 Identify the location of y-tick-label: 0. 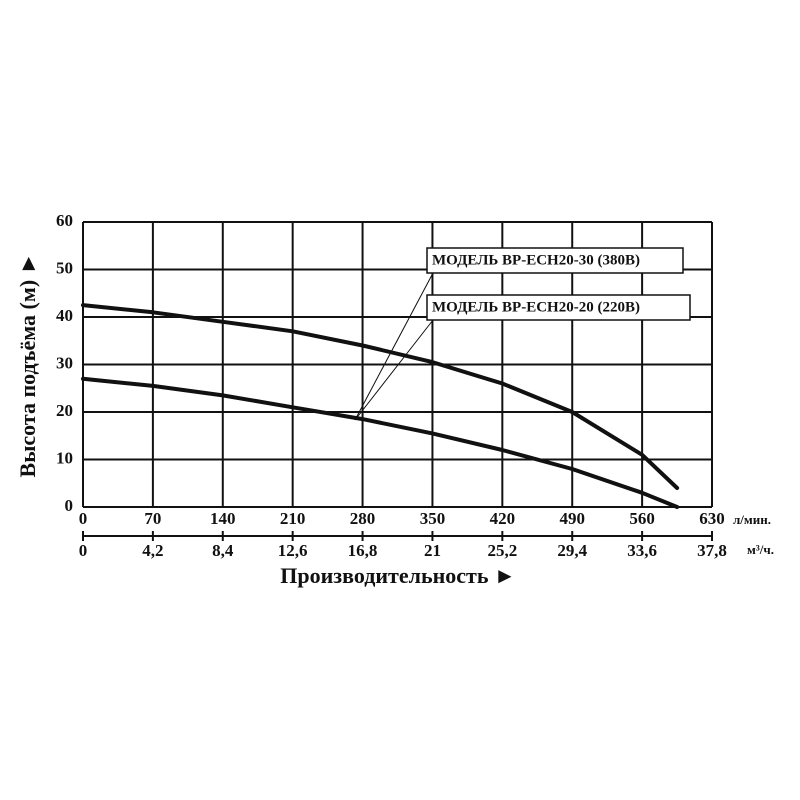
(69, 505).